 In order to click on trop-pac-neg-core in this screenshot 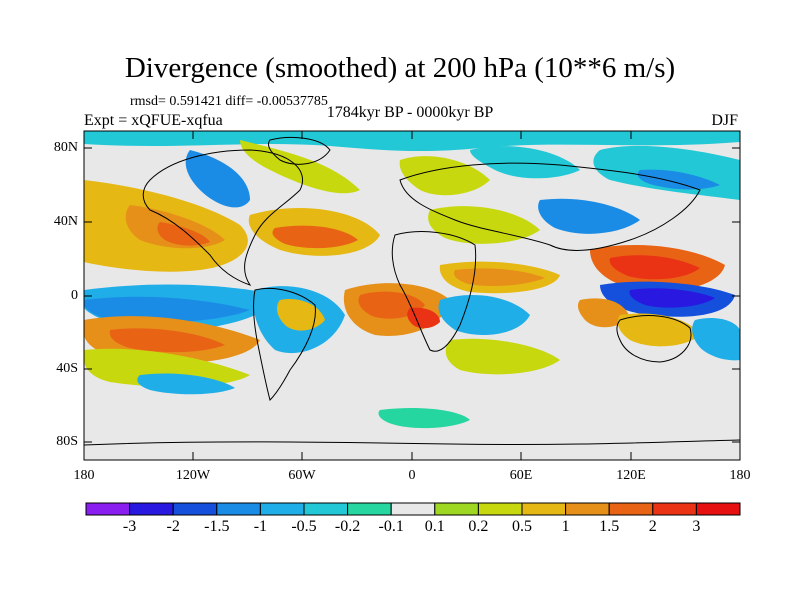, I will do `click(167, 309)`.